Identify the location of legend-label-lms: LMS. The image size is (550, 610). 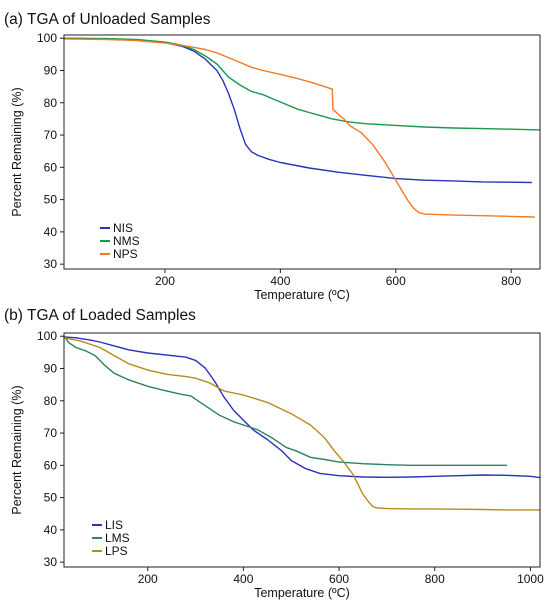
(117, 538).